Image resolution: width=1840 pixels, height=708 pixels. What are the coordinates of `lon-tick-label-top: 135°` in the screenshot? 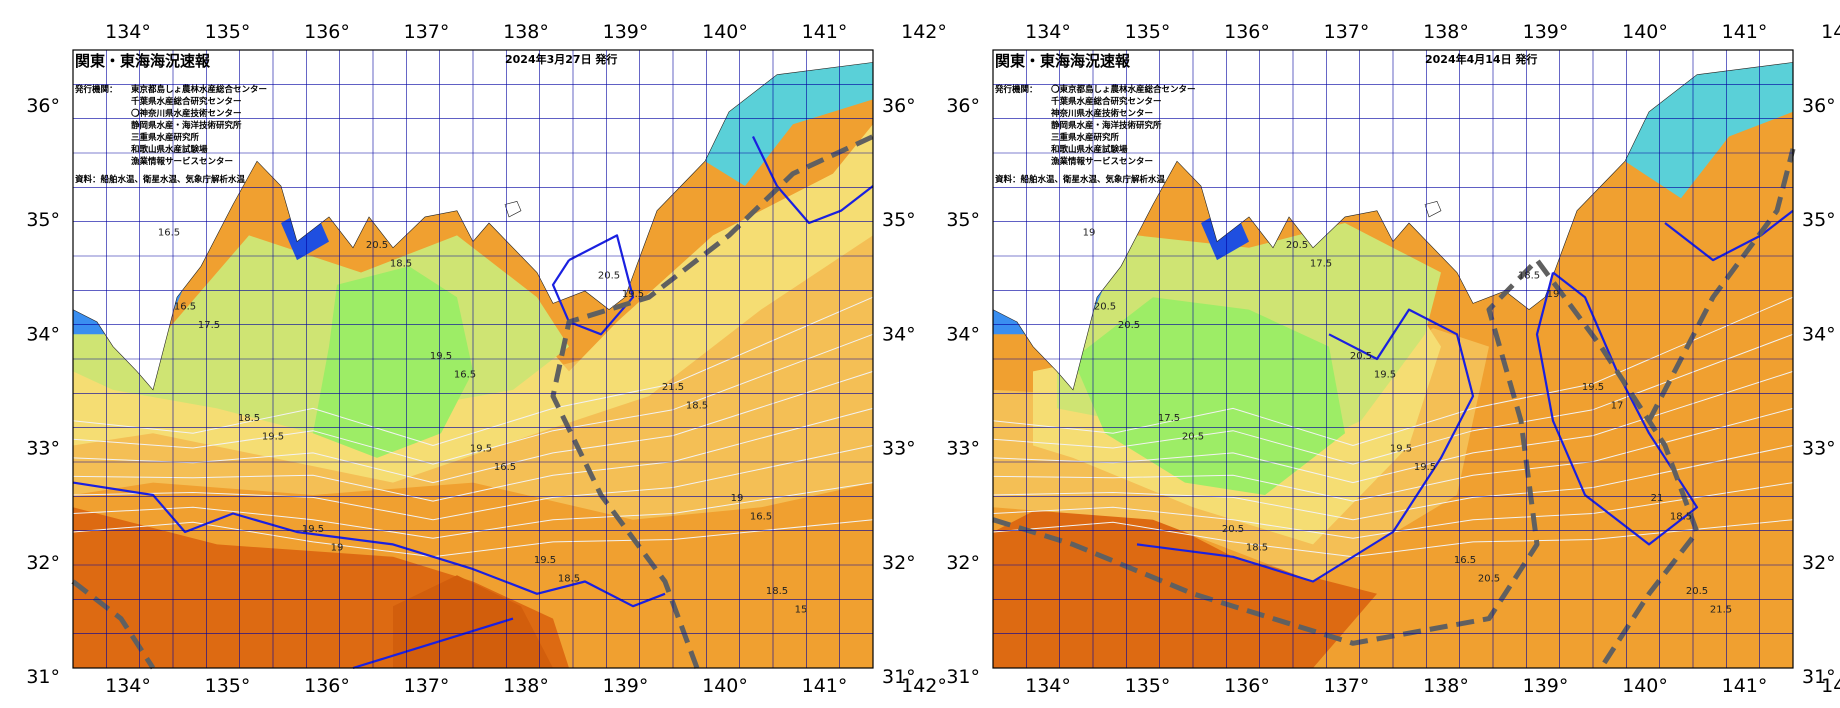 It's located at (228, 32).